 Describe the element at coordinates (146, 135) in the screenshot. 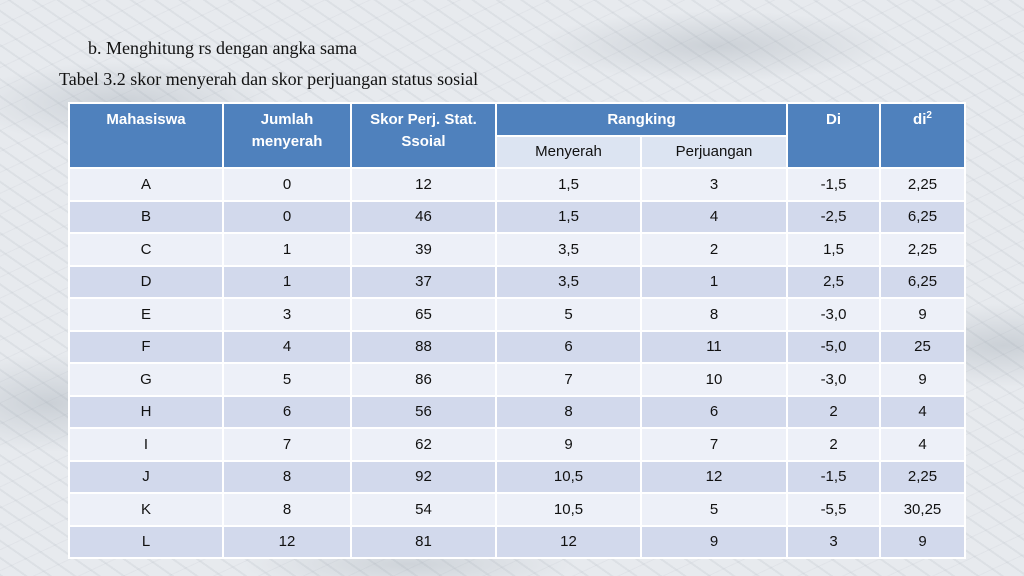

I see `header-mahasiswa: Mahasiswa` at that location.